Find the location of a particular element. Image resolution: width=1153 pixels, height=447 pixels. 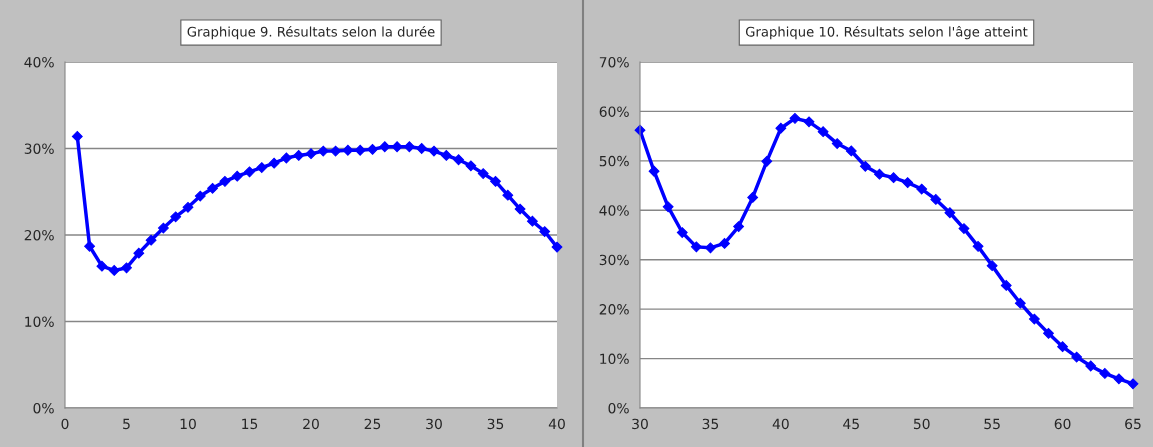

x-tick-label: 0 is located at coordinates (65, 424).